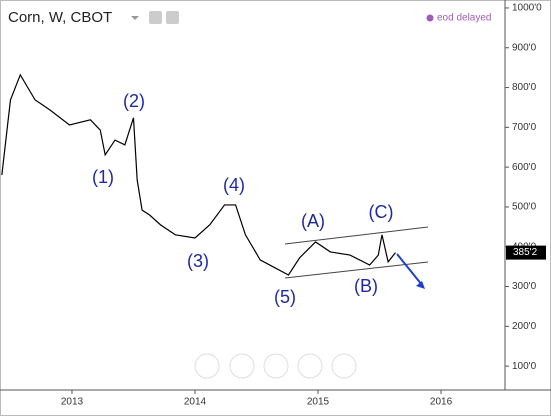  Describe the element at coordinates (441, 402) in the screenshot. I see `x-tick-label: 2016` at that location.